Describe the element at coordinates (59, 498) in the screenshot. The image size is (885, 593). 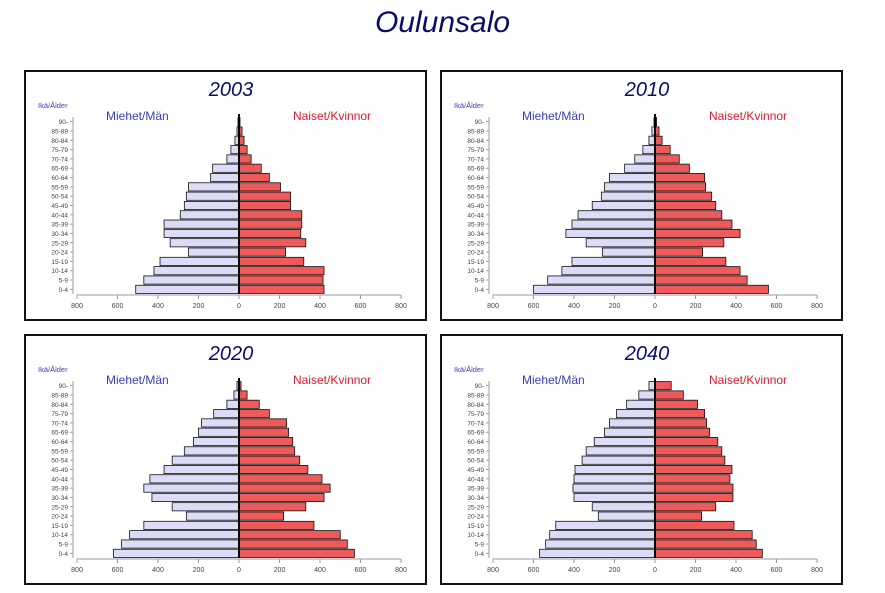
I see `category-label: 30-34` at that location.